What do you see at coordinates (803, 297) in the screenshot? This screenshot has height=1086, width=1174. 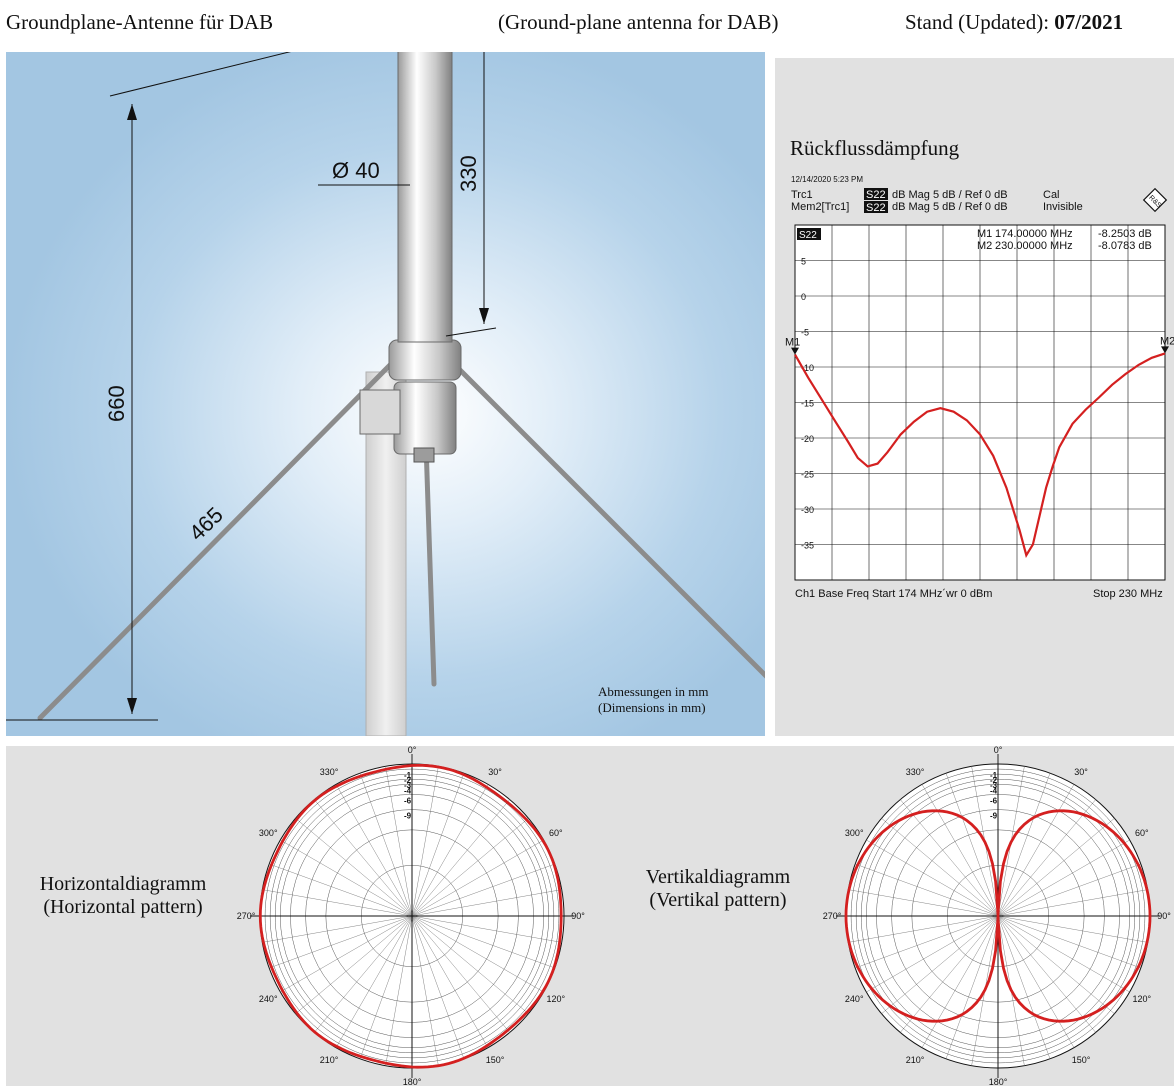 I see `vna-ytick-label: 0` at bounding box center [803, 297].